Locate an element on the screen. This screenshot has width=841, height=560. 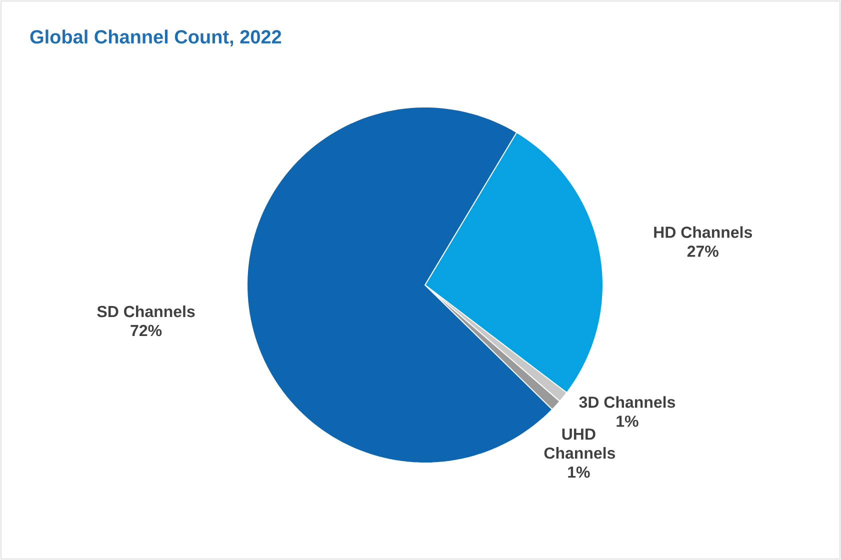
chart-title: Global Channel Count, 2022 is located at coordinates (156, 38).